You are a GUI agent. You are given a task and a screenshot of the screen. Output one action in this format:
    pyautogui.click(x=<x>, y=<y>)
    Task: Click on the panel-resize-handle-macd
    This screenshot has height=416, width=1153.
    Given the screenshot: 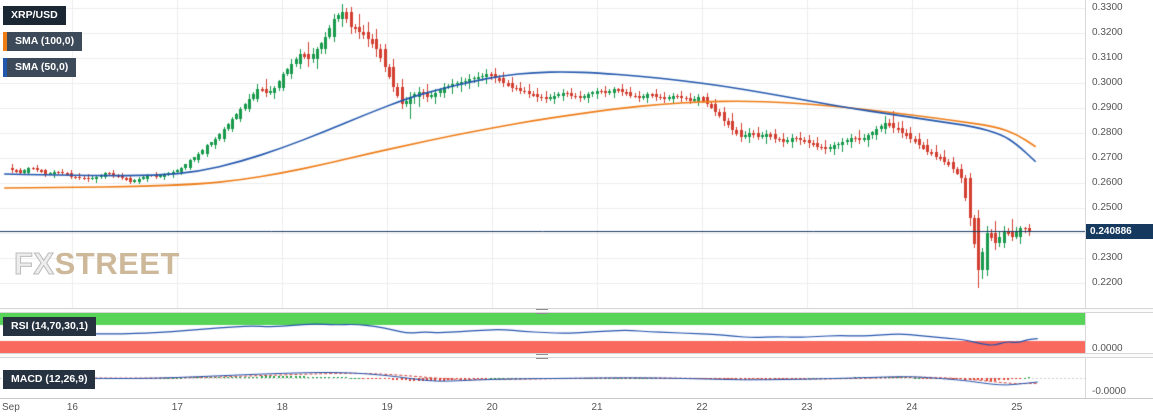 What is the action you would take?
    pyautogui.click(x=576, y=356)
    